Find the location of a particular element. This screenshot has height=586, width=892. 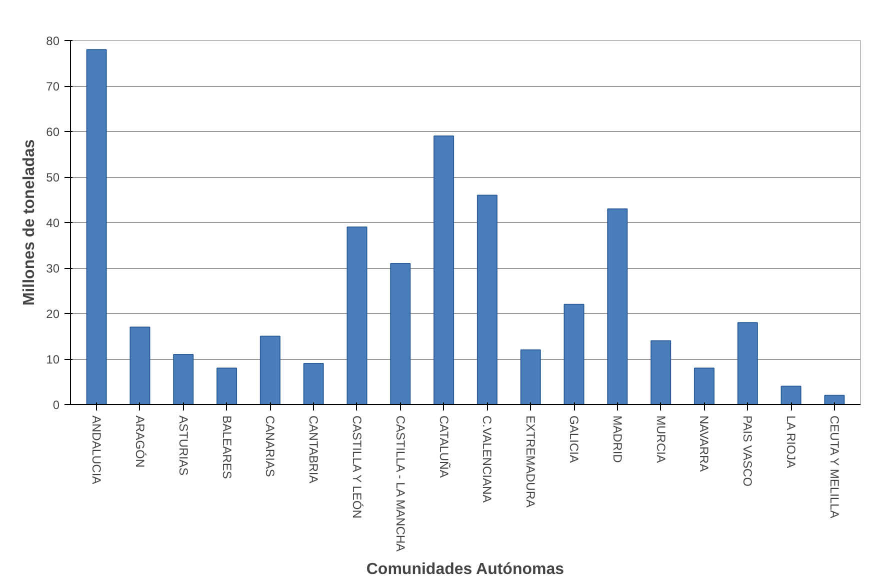

x-tick-label: NAVARRA is located at coordinates (704, 444).